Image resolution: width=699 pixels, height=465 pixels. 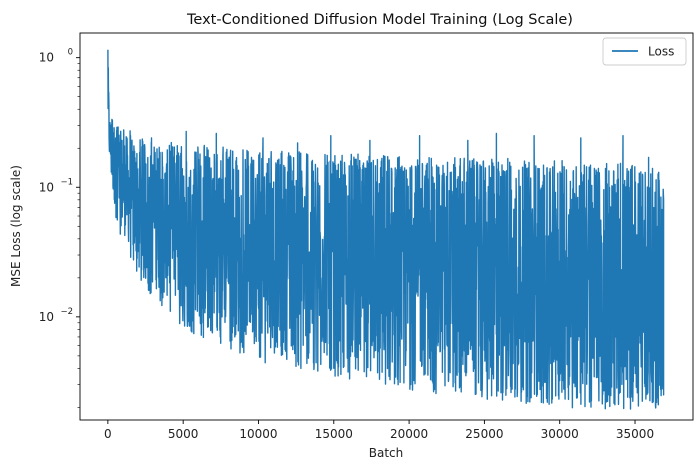 I want to click on legend-label-loss: Loss, so click(x=661, y=52).